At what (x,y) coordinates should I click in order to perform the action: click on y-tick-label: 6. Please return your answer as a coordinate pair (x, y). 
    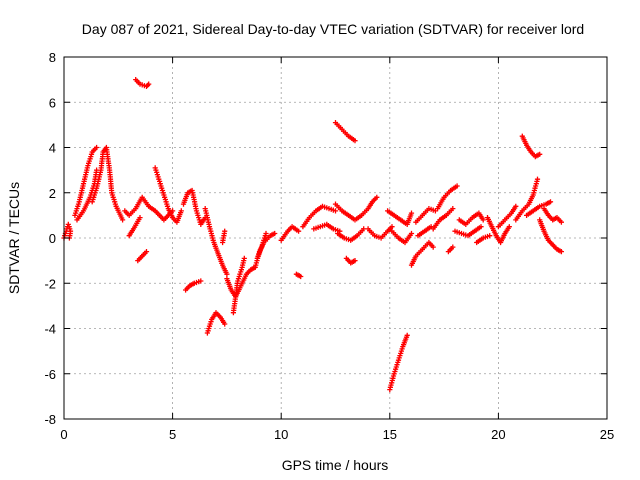
    Looking at the image, I should click on (52, 102).